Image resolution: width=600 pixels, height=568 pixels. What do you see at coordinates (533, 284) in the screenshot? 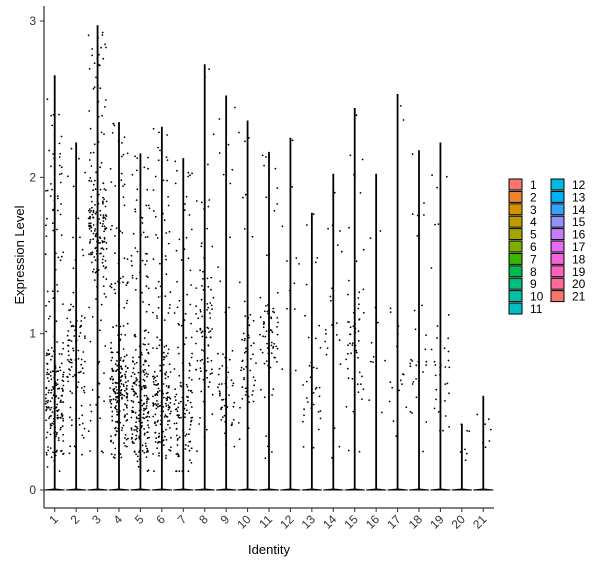
I see `legend-label-9: 9` at bounding box center [533, 284].